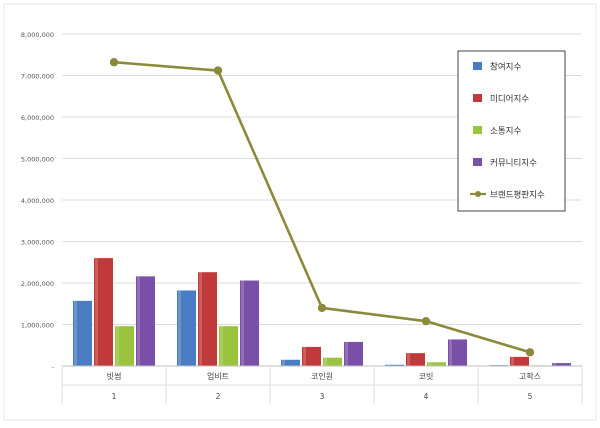 This screenshot has height=428, width=600. Describe the element at coordinates (37, 284) in the screenshot. I see `y-tick-label: 2,000,000` at that location.